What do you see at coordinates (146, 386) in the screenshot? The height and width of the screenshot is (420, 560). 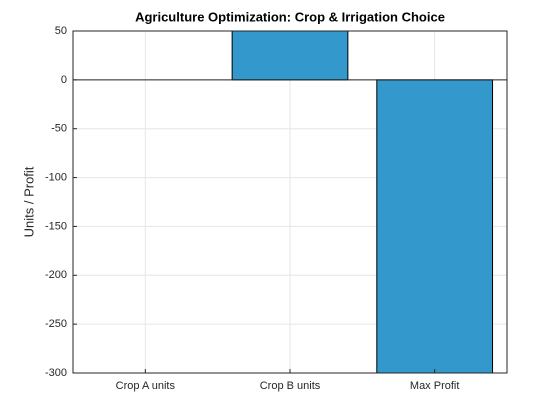 I see `x-tick-label: Crop A units` at bounding box center [146, 386].